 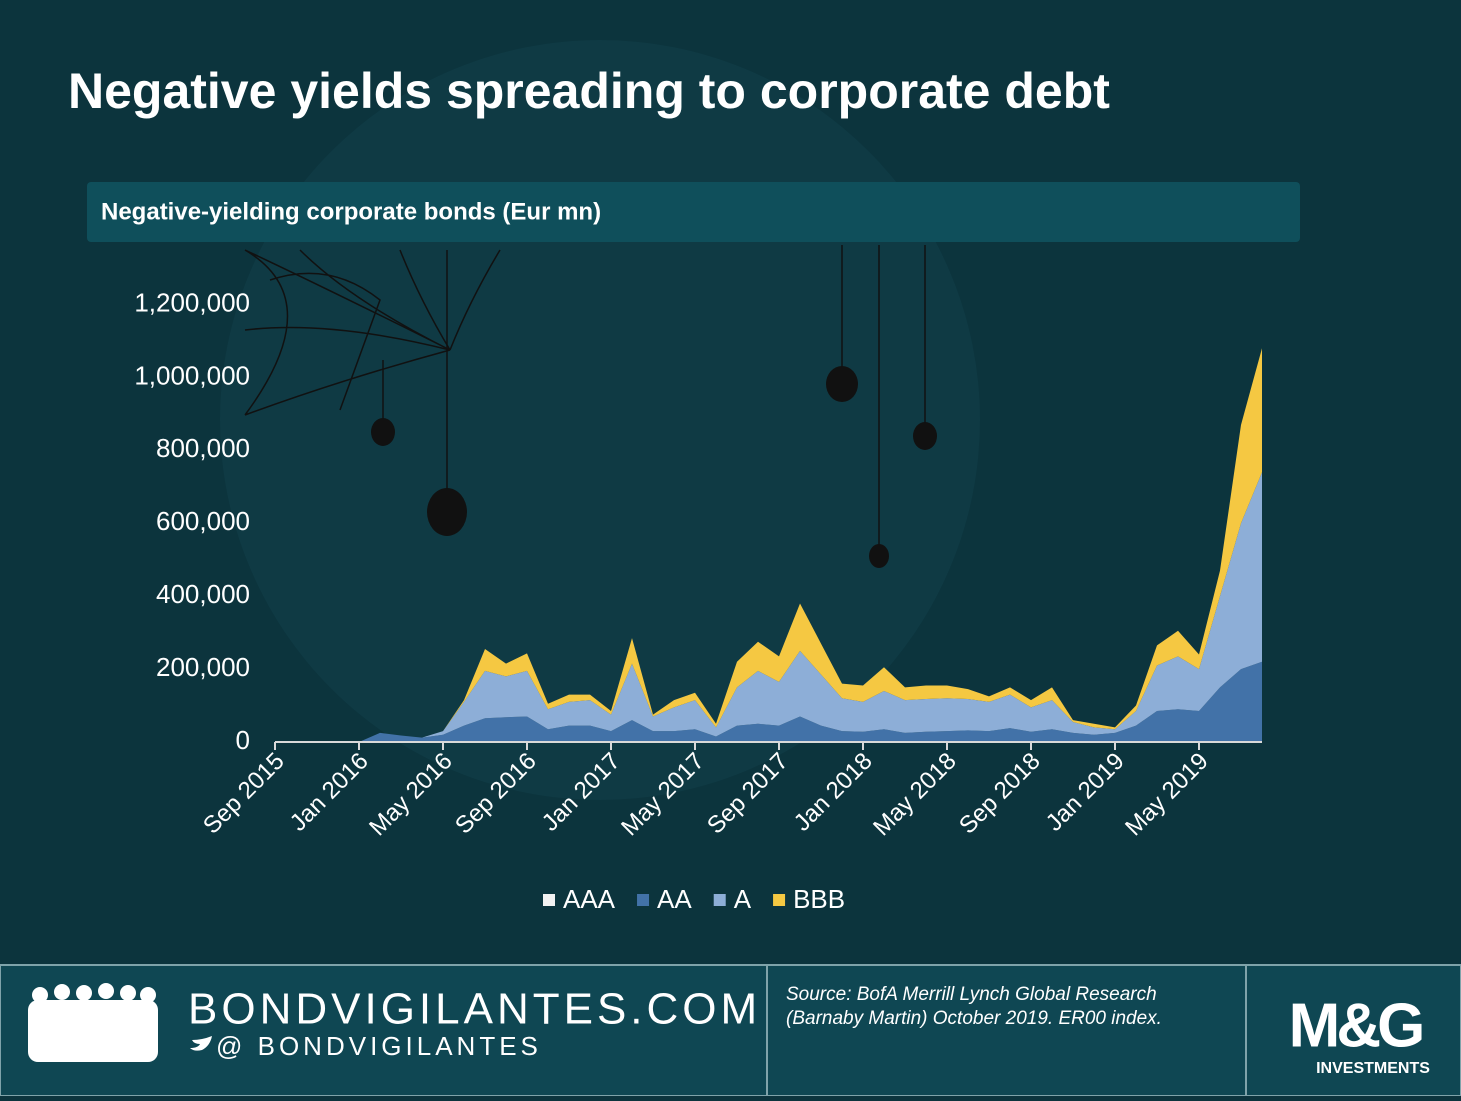 What do you see at coordinates (743, 899) in the screenshot?
I see `legend-label: A` at bounding box center [743, 899].